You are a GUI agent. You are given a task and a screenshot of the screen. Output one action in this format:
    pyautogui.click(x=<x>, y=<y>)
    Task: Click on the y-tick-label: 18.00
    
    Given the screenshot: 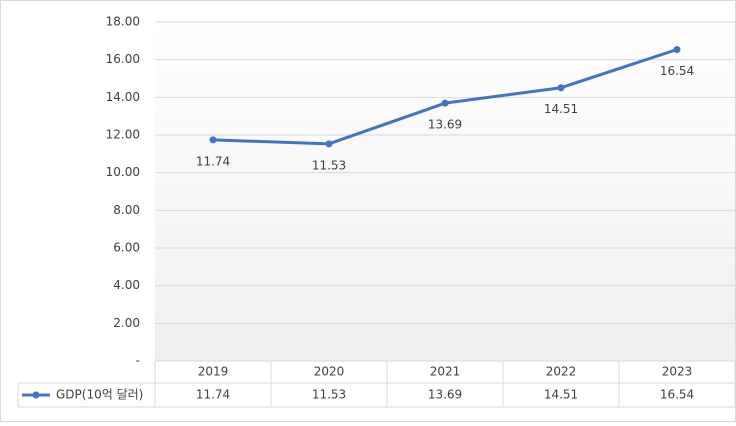 What is the action you would take?
    pyautogui.click(x=123, y=22)
    